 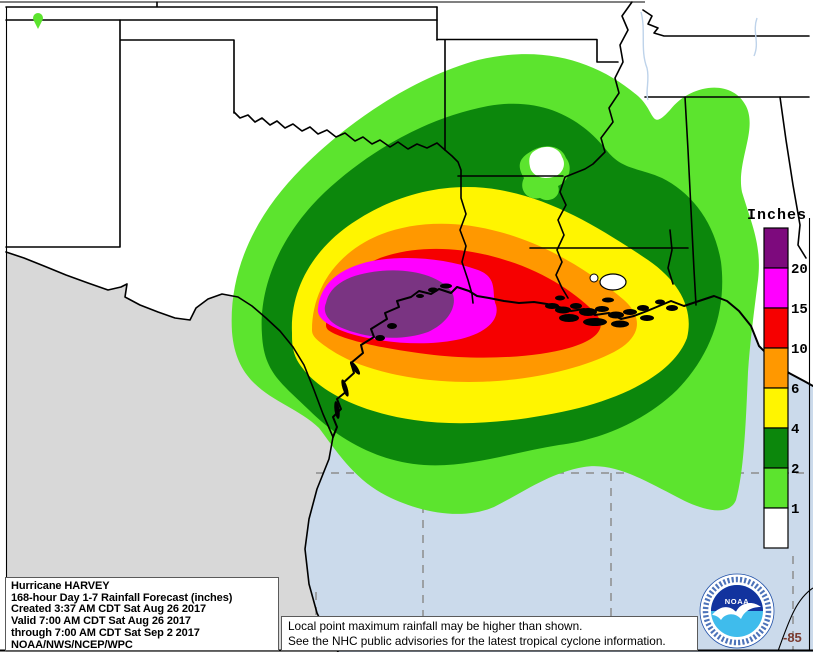 What do you see at coordinates (777, 215) in the screenshot?
I see `legend-title: Inches` at bounding box center [777, 215].